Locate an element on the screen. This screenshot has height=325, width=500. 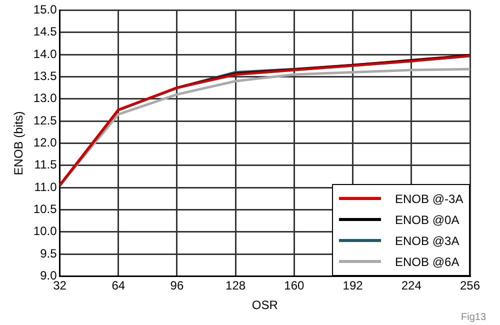
caption: Fig13 is located at coordinates (473, 317).